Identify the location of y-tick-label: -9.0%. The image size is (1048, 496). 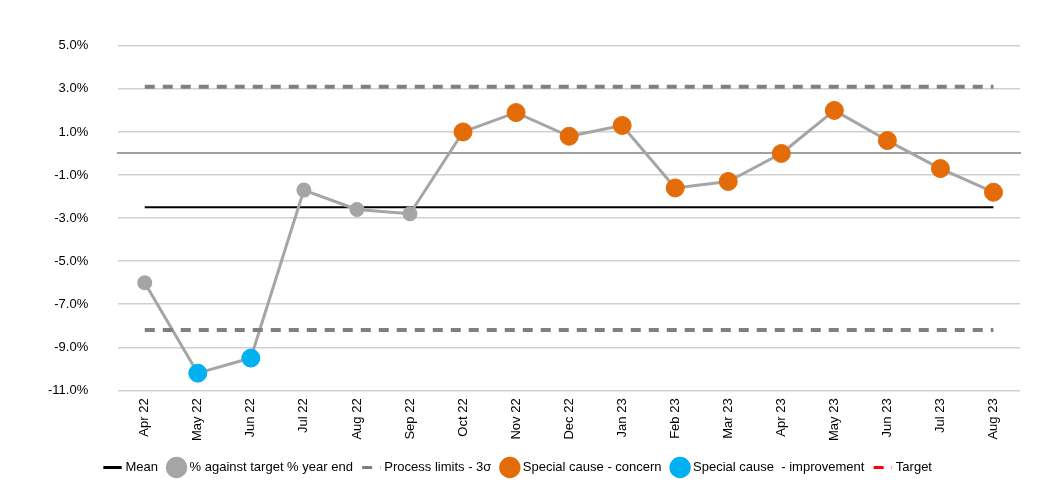
(71, 346).